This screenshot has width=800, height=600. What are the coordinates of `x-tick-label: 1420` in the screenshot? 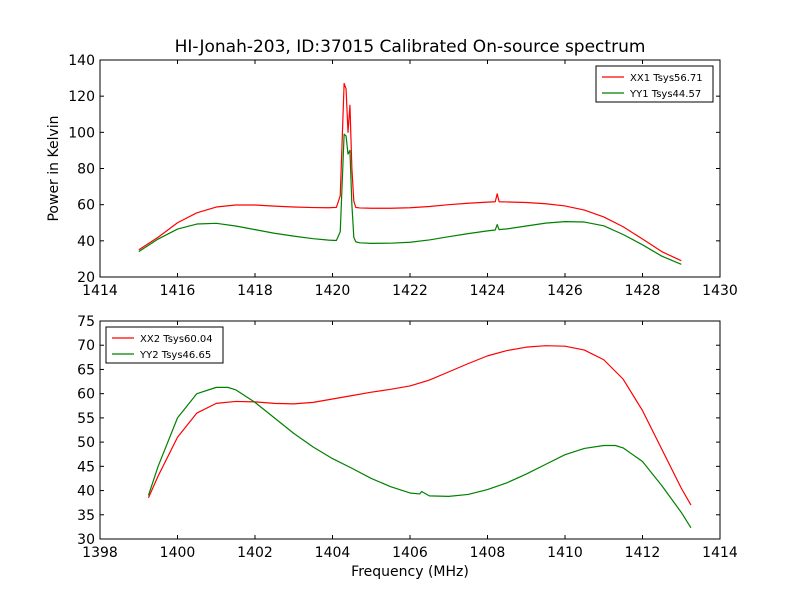 It's located at (333, 291).